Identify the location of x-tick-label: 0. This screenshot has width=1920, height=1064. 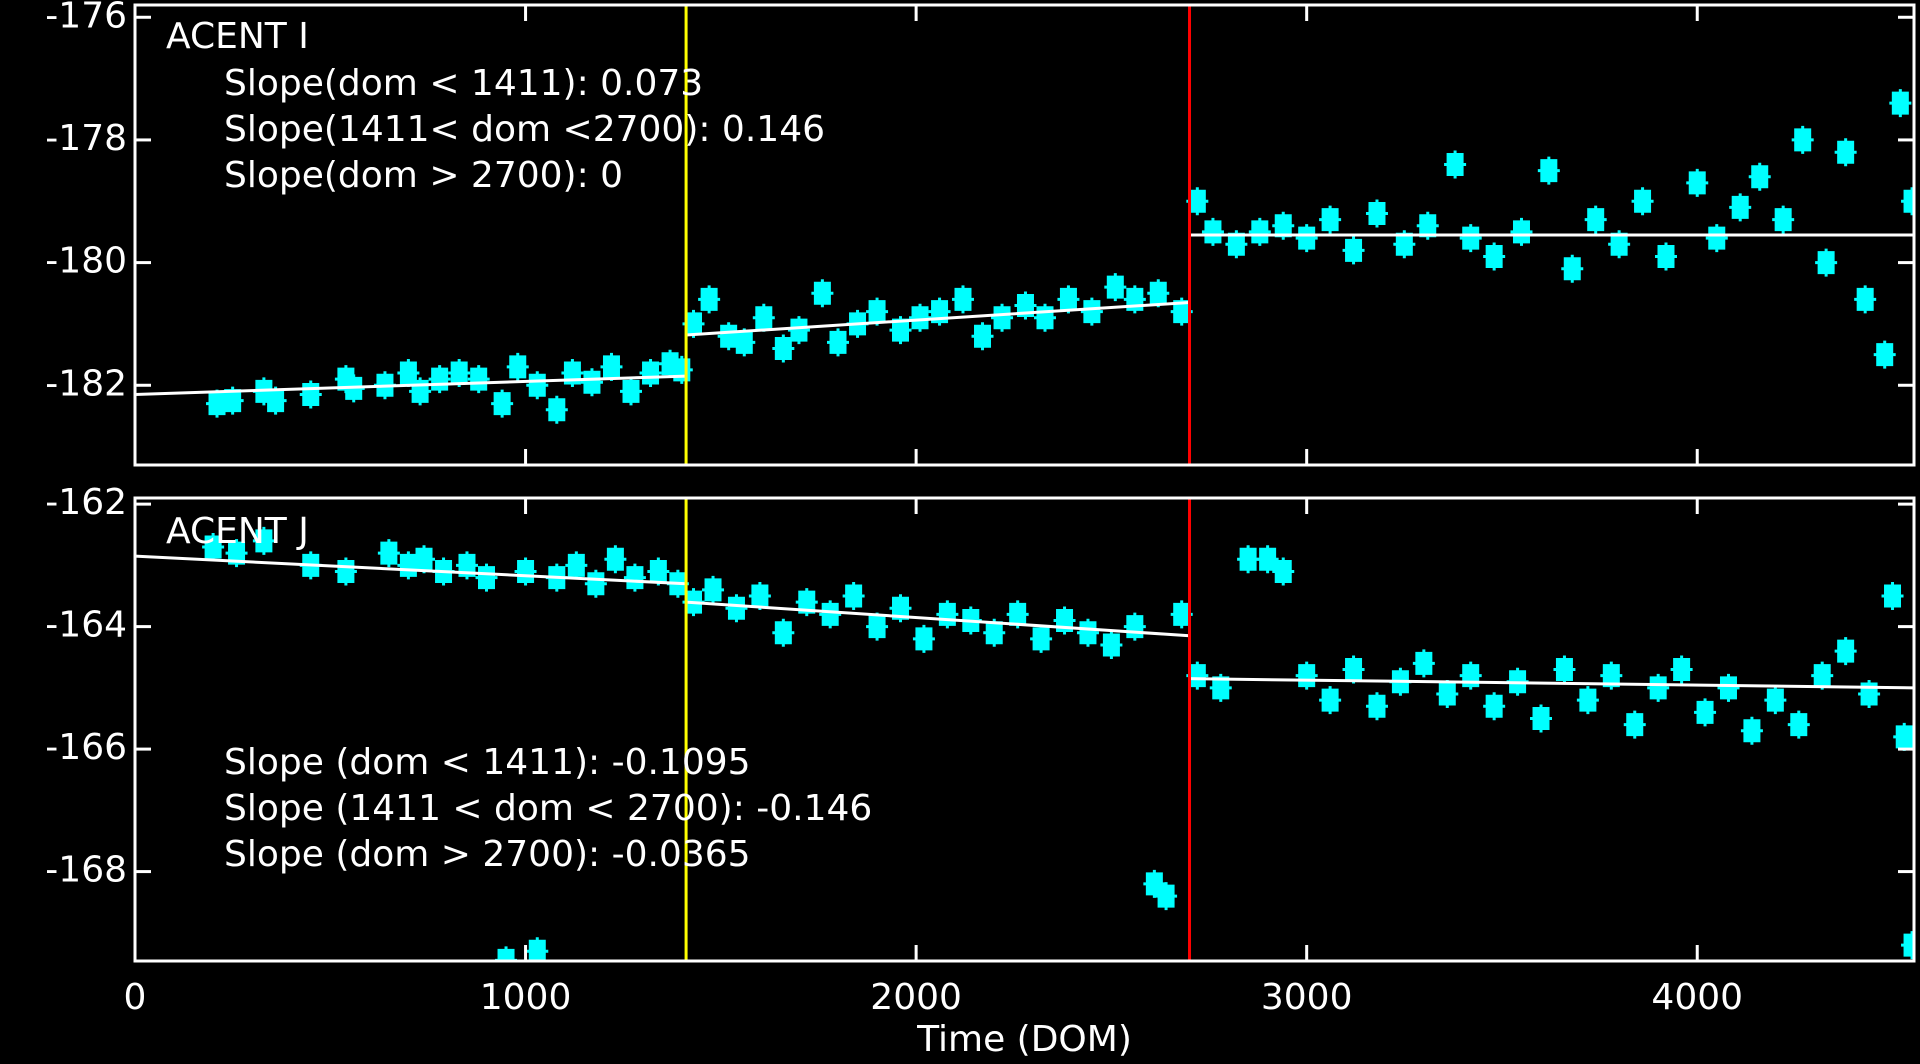
(135, 997).